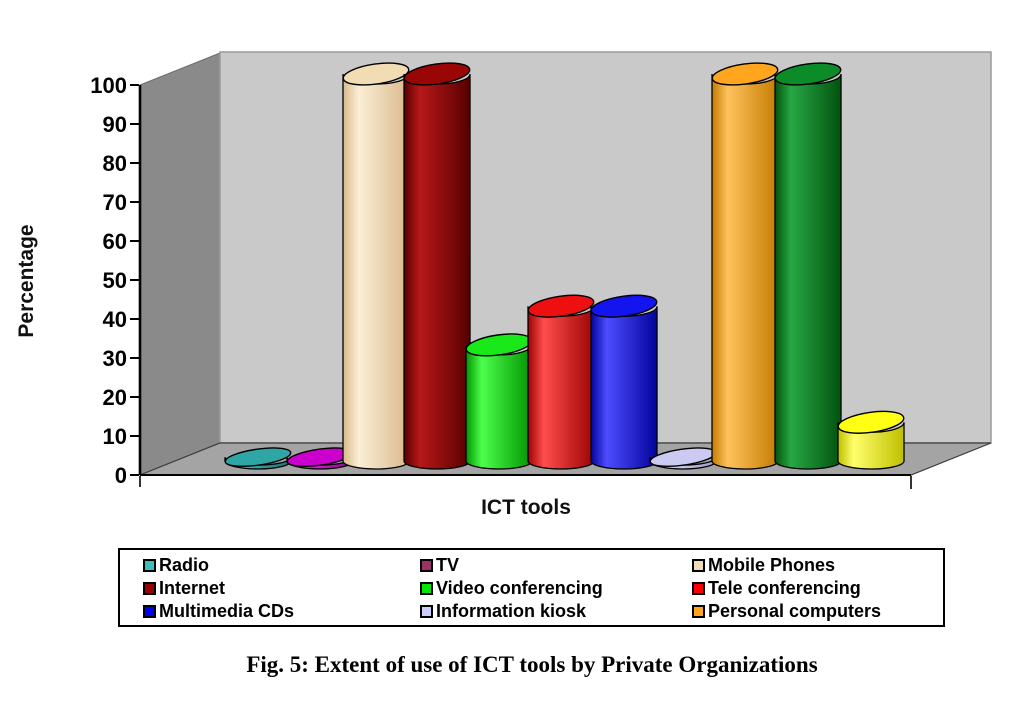 The image size is (1030, 715). What do you see at coordinates (281, 588) in the screenshot?
I see `legend-item: Internet` at bounding box center [281, 588].